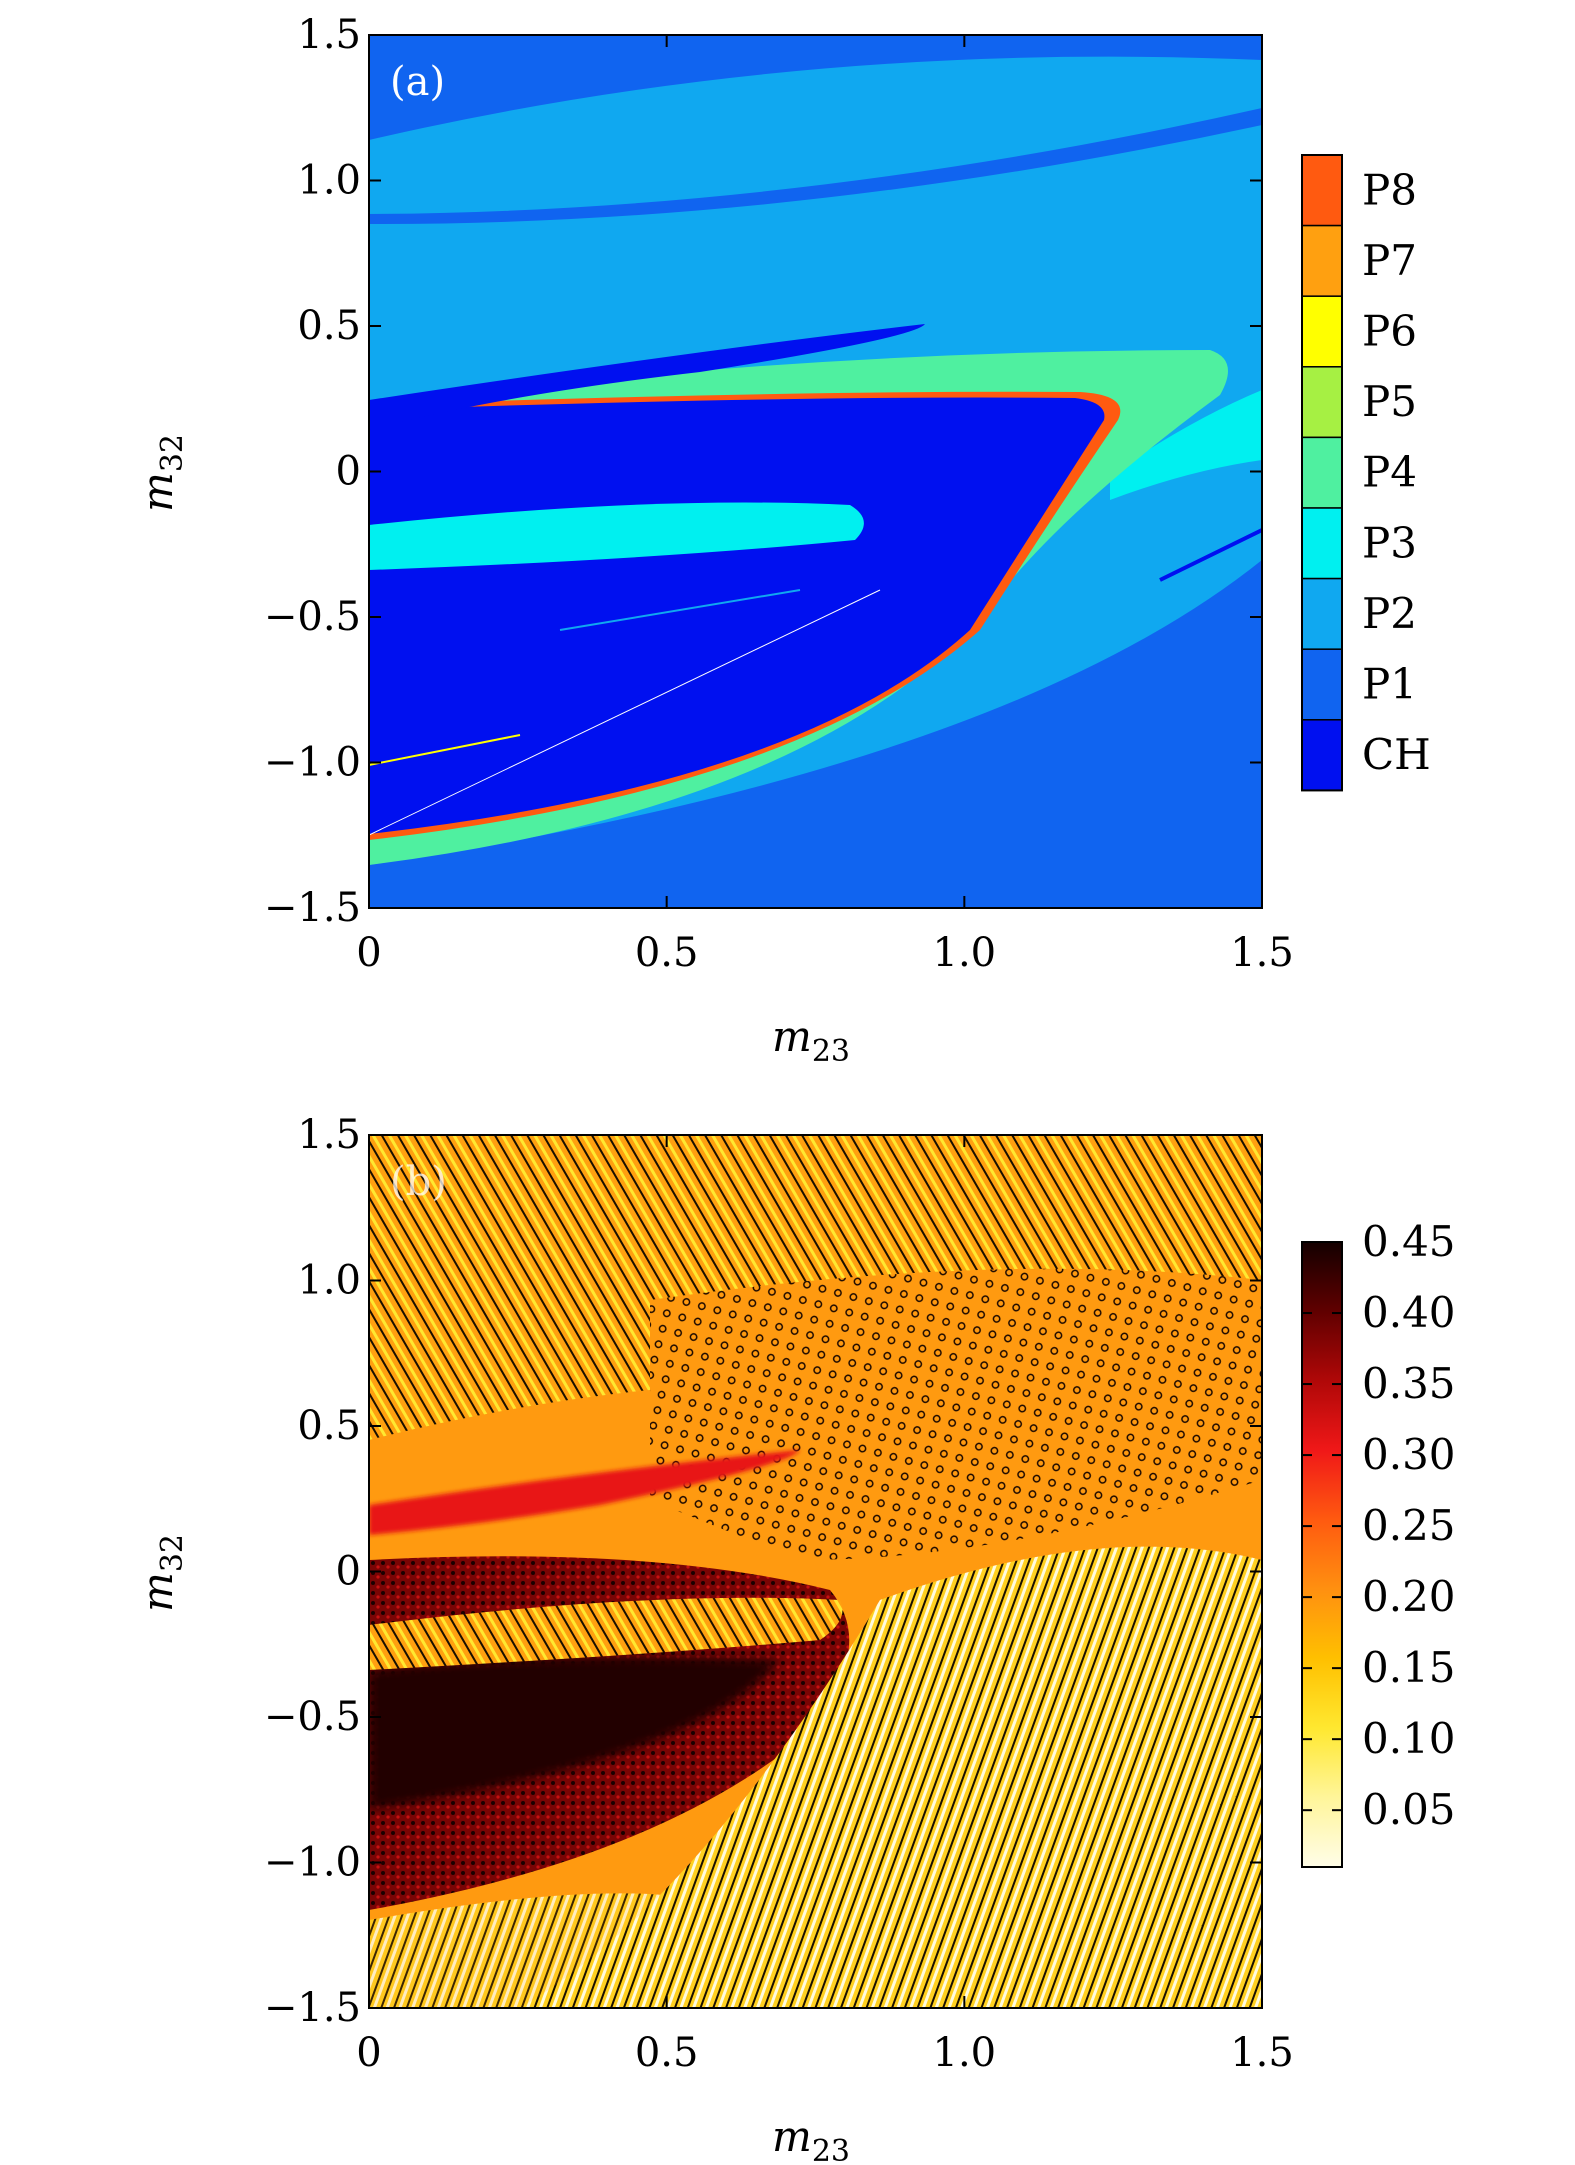  Describe the element at coordinates (831, 2149) in the screenshot. I see `panel-b-xlabel-sub: 23` at that location.